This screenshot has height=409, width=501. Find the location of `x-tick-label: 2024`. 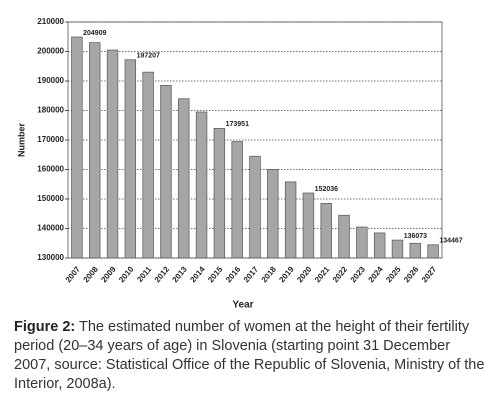

x-tick-label: 2024 is located at coordinates (375, 274).